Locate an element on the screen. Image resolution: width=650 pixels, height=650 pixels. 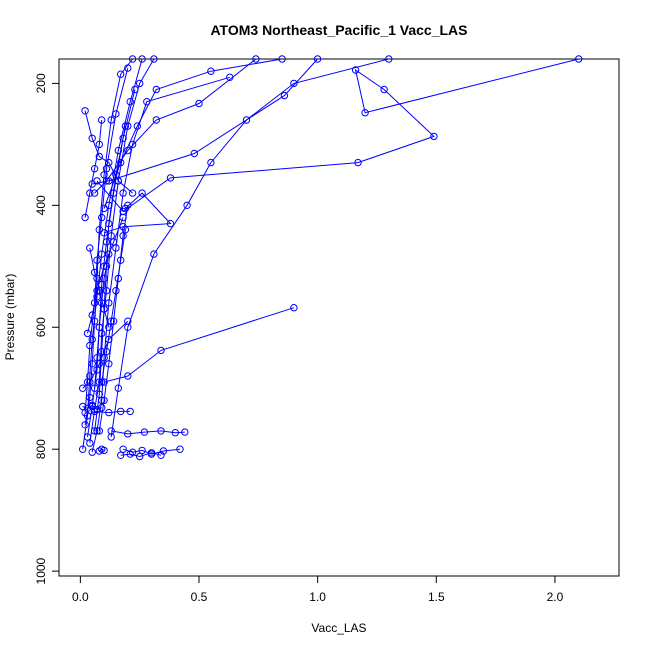
x-tick-label: 1.5 is located at coordinates (436, 597).